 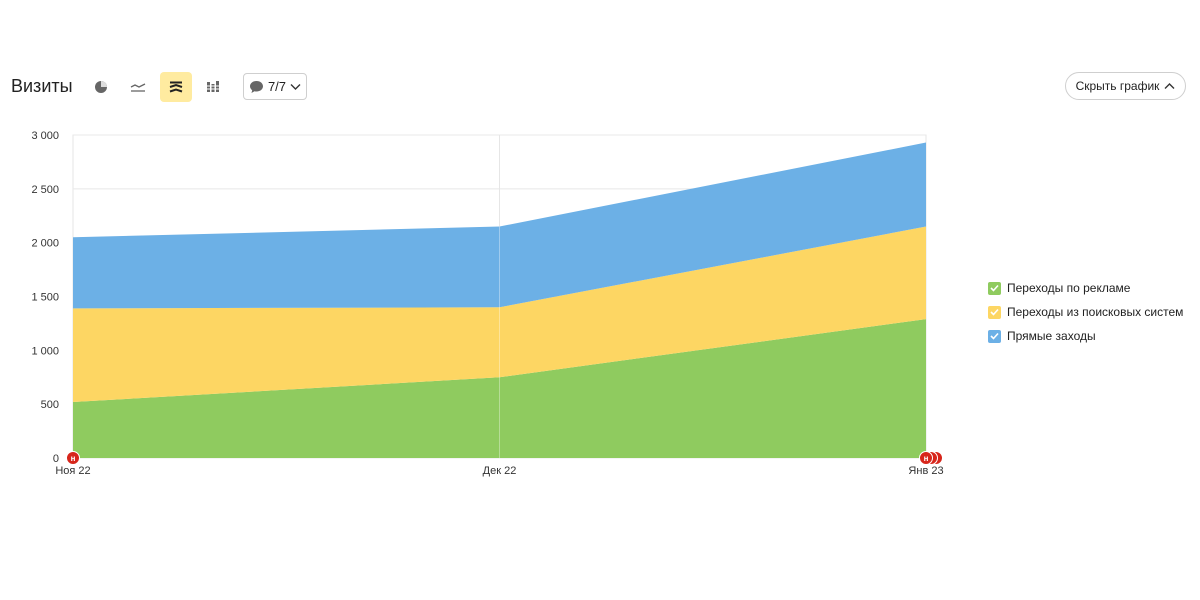 I want to click on pie-chart-icon, so click(x=101, y=87).